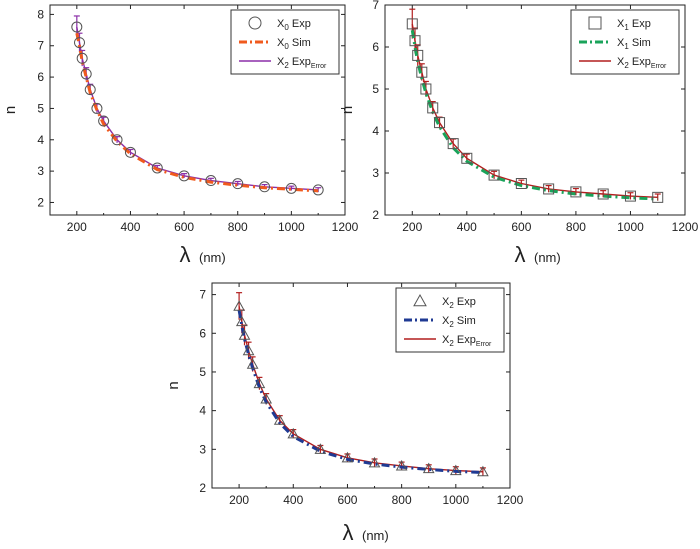 This screenshot has width=700, height=549. I want to click on legend-label: X2 Exp, so click(459, 303).